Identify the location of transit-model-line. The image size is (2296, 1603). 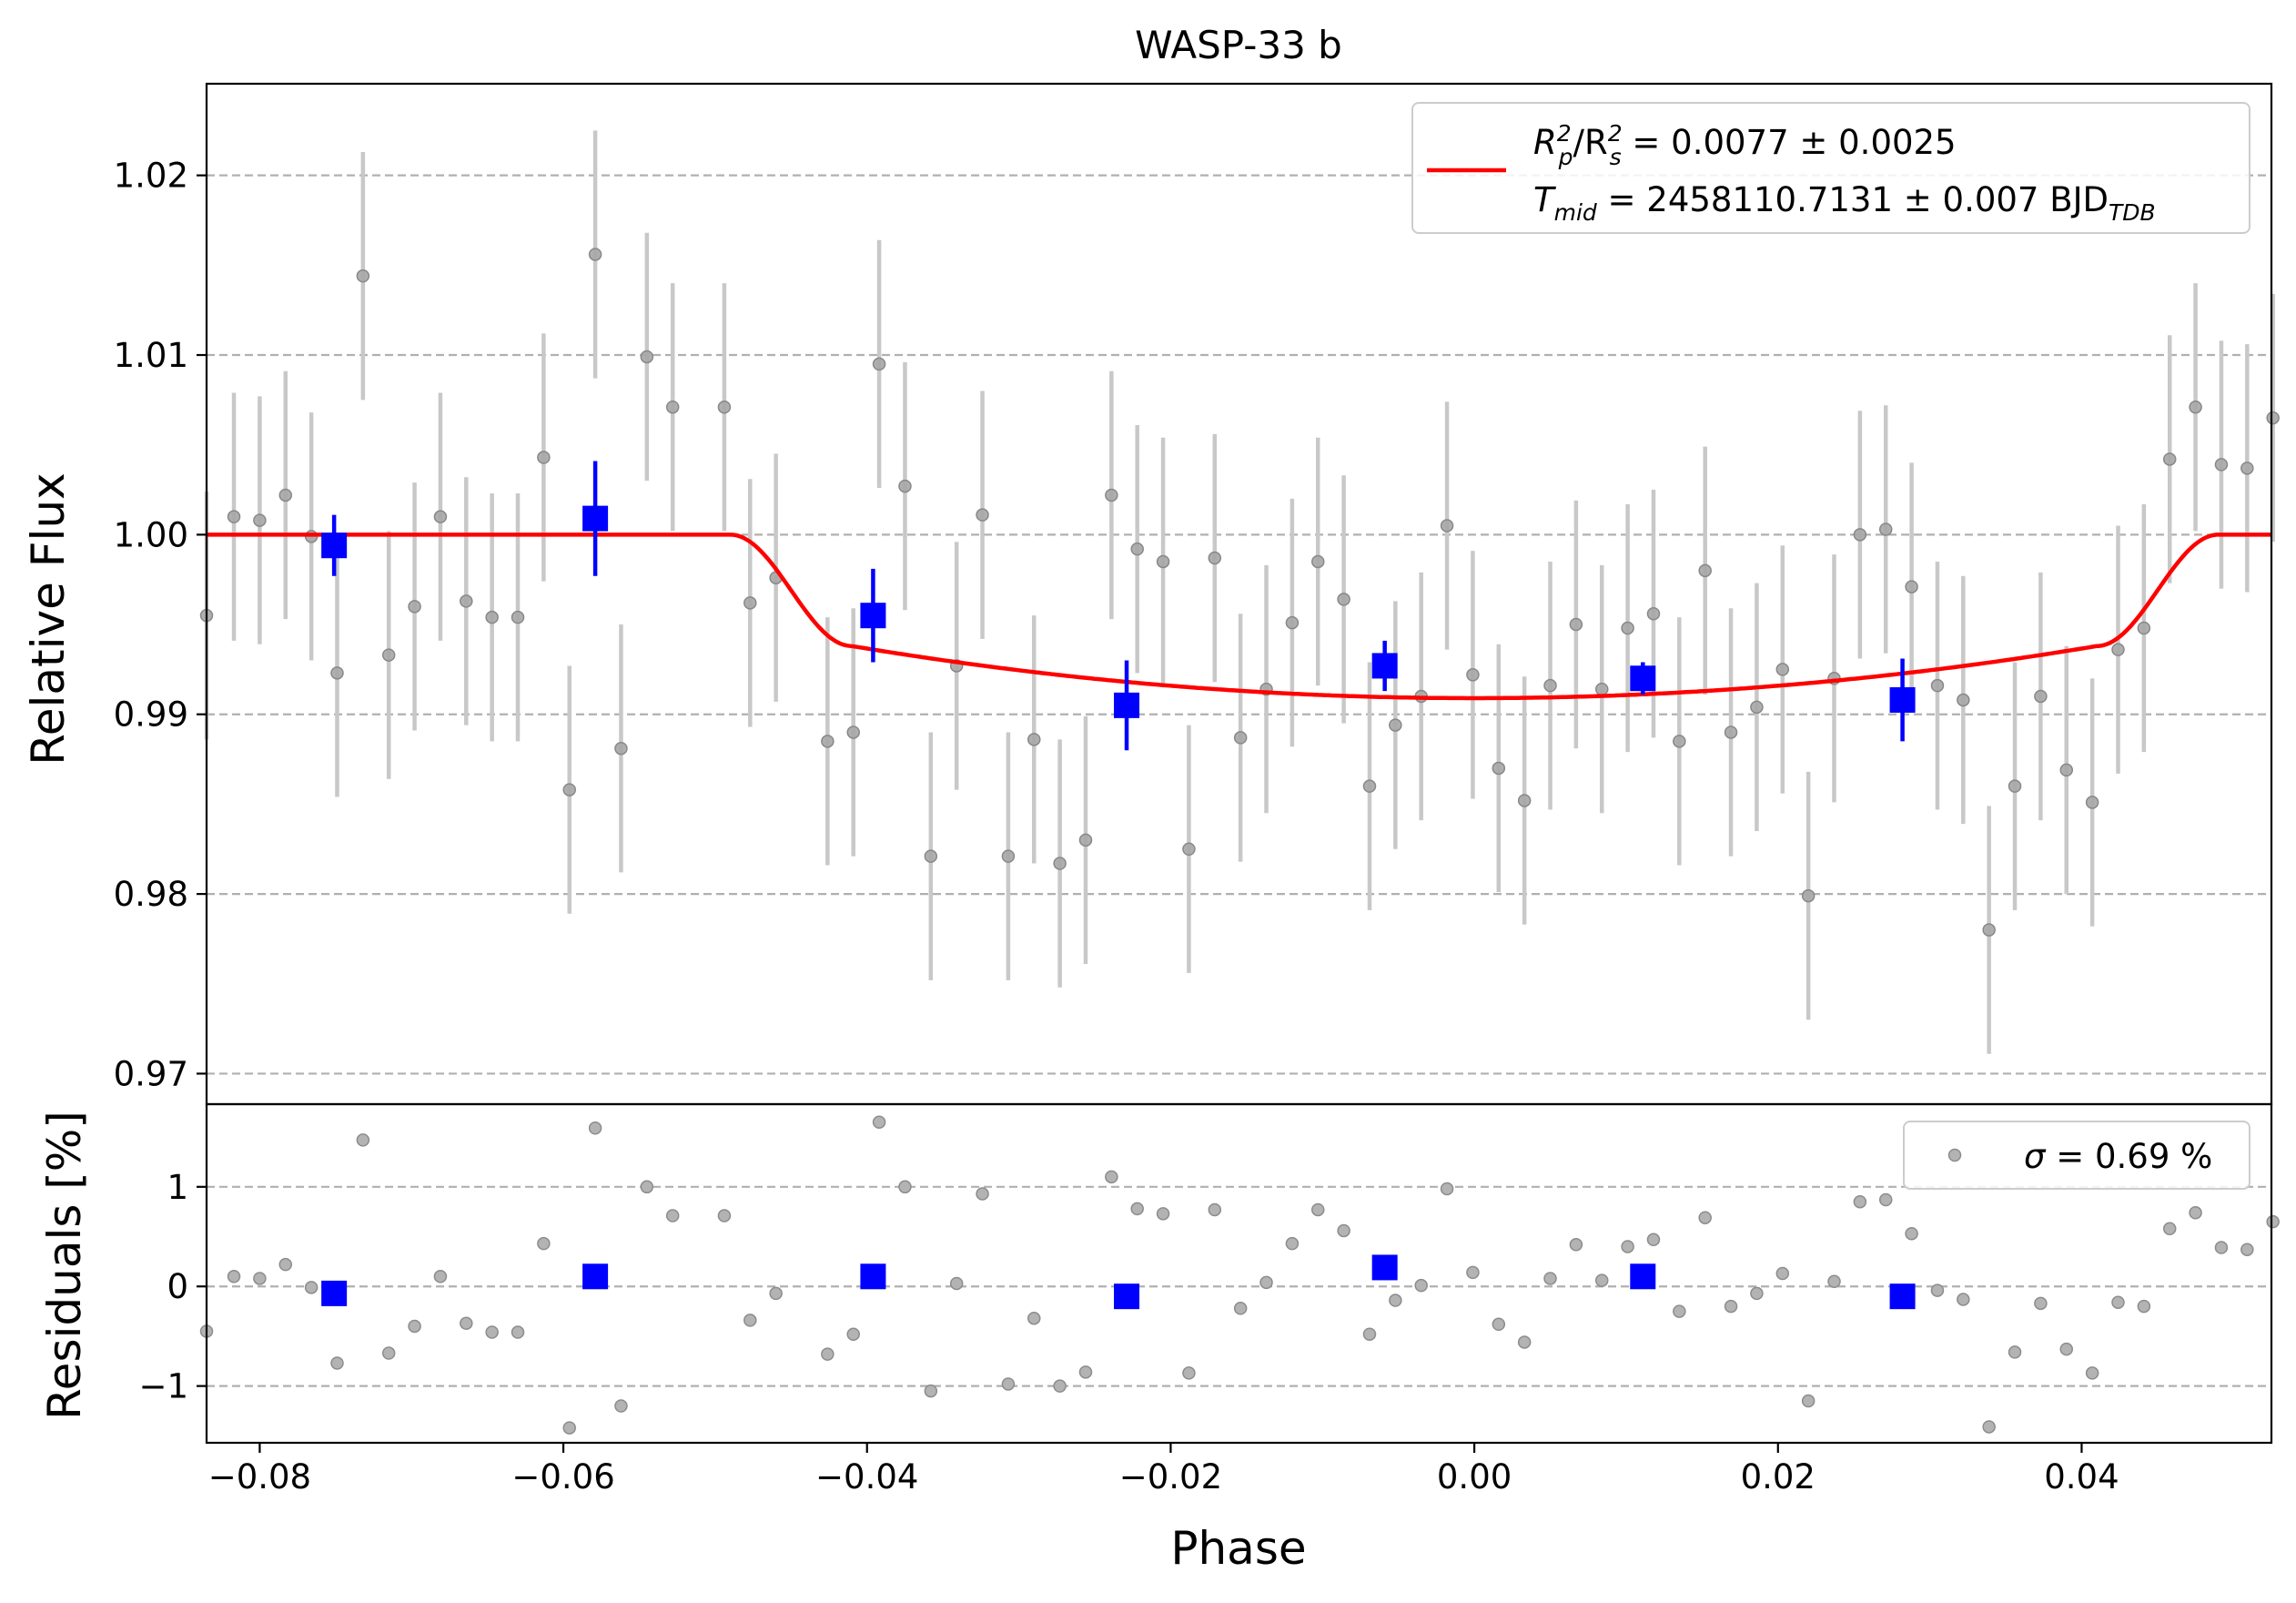
(1239, 617).